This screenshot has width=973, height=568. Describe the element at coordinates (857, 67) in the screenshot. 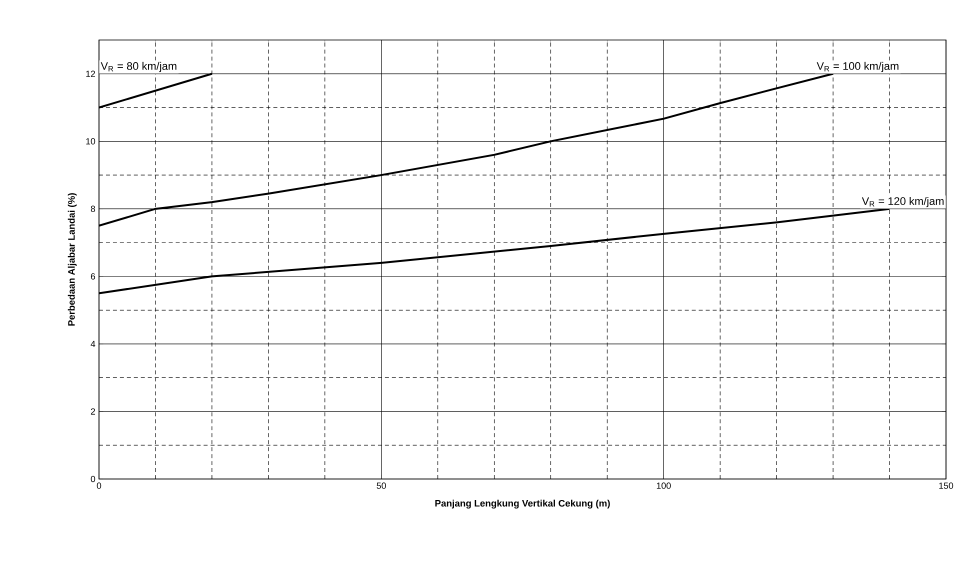

I see `series-label: V$_{R}$ = 100 km/jam` at that location.